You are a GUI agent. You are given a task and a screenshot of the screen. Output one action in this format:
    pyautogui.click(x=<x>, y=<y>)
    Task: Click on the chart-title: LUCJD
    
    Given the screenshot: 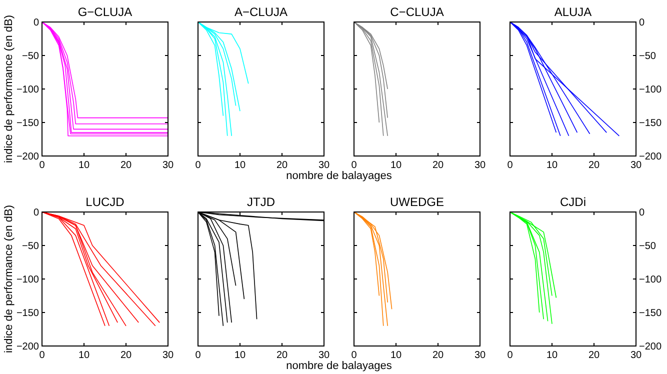 What is the action you would take?
    pyautogui.click(x=105, y=202)
    